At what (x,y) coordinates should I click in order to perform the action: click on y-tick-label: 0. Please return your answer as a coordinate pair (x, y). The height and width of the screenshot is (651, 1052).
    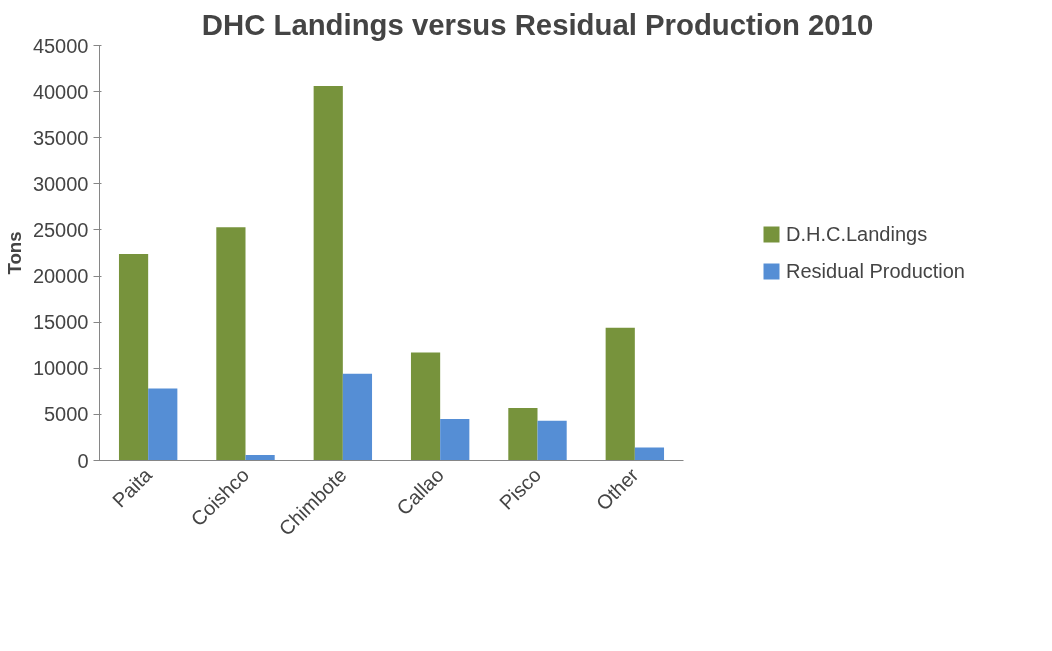
    Looking at the image, I should click on (83, 460).